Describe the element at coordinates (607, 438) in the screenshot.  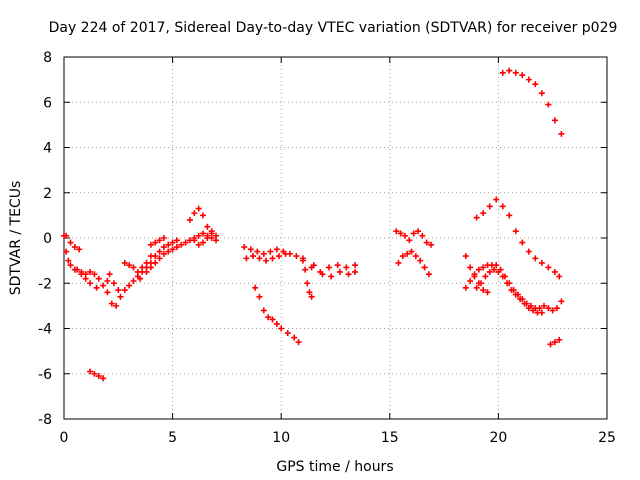
I see `x-tick-label: 25` at that location.